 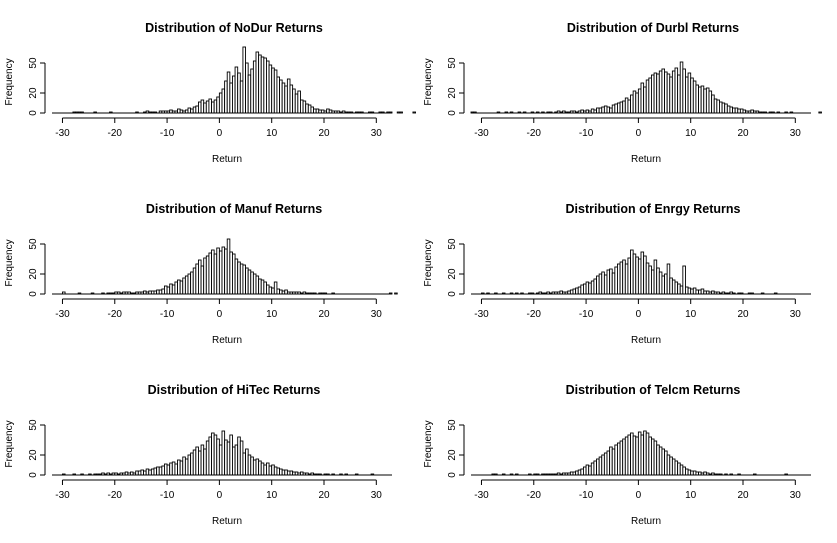 What do you see at coordinates (234, 209) in the screenshot?
I see `chart-title: Distribution of Manuf Returns` at bounding box center [234, 209].